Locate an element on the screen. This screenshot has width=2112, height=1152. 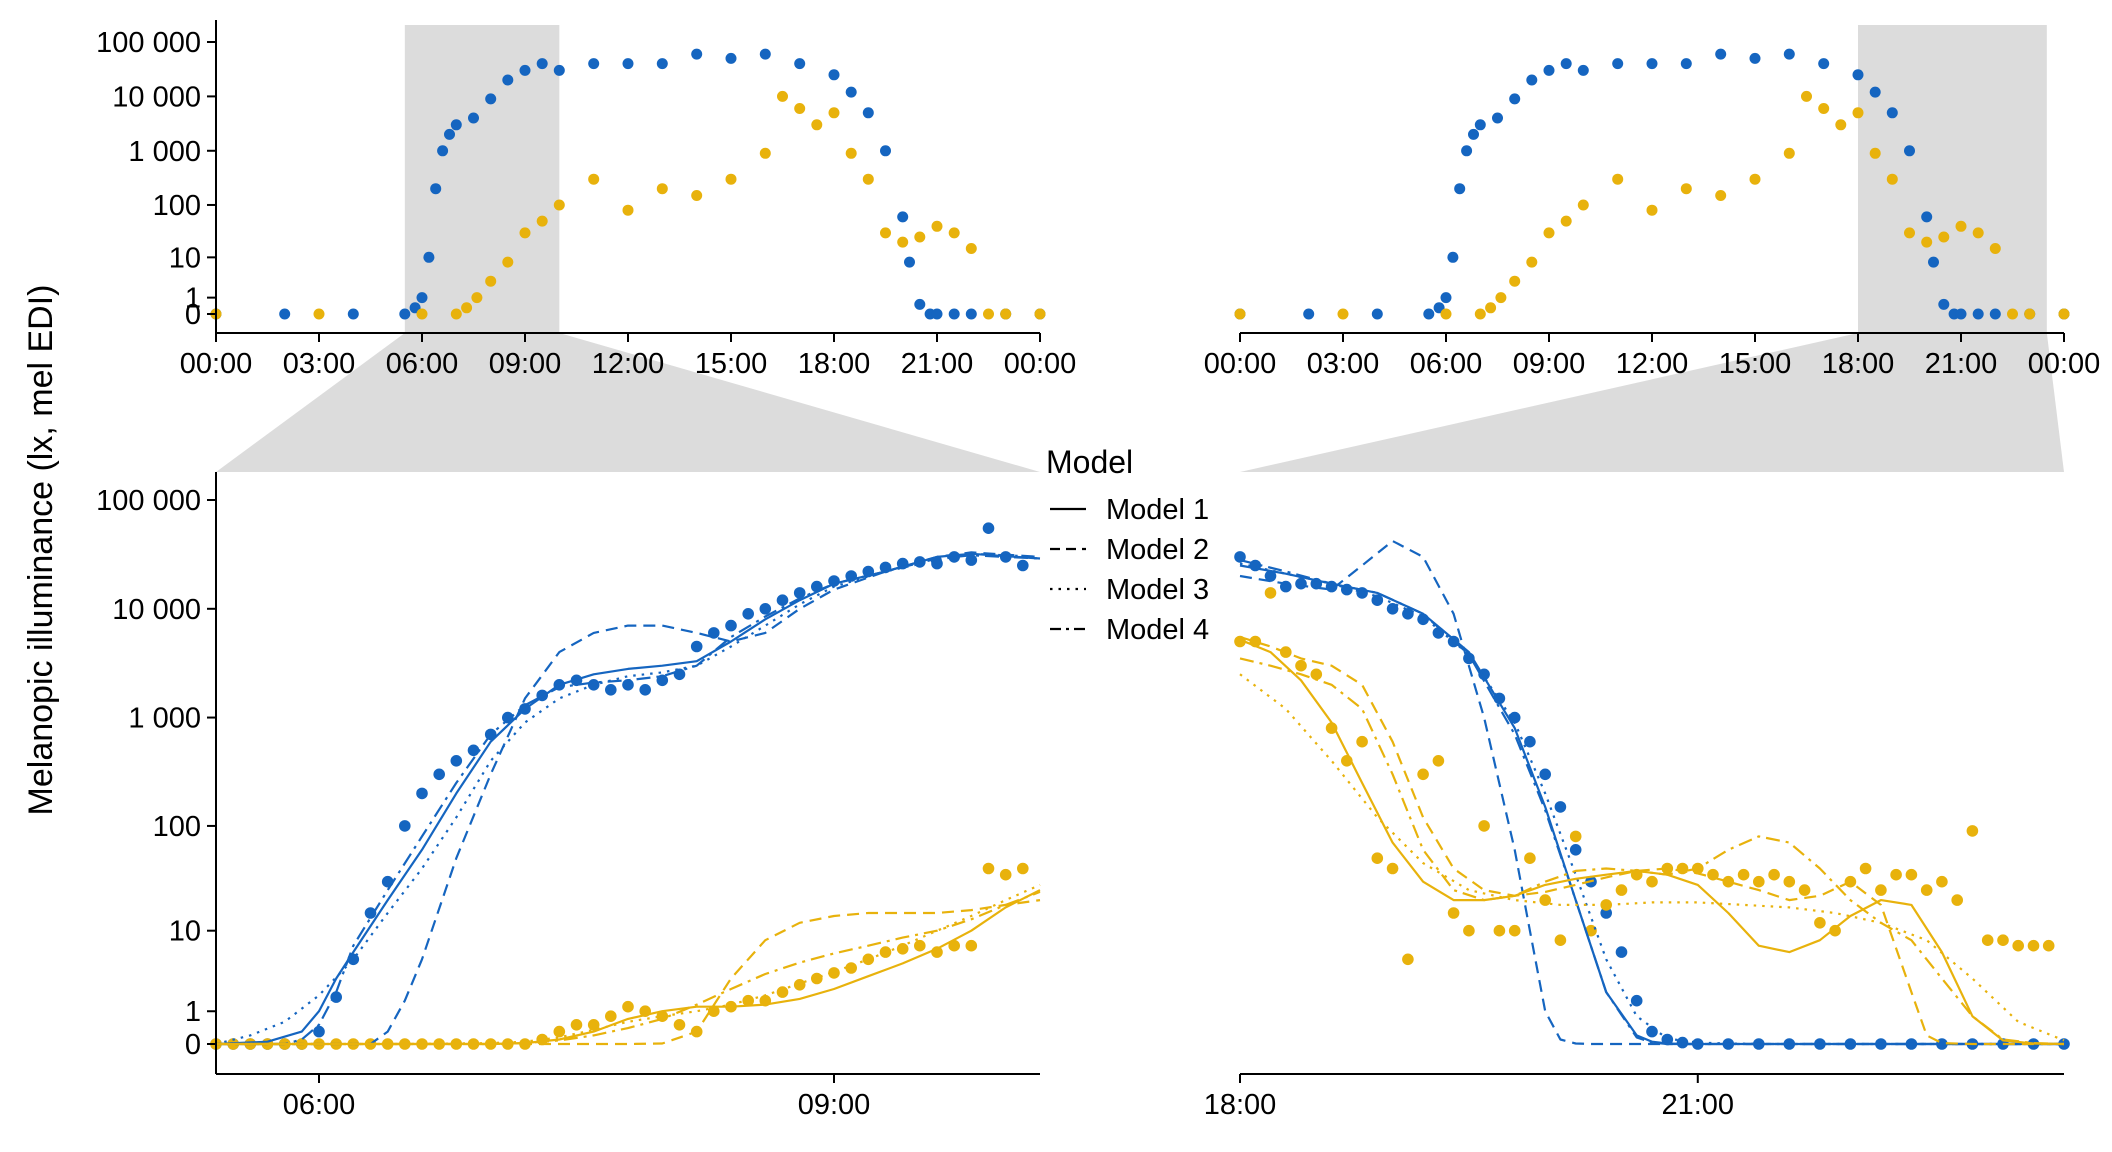
legend-label: Model 3 is located at coordinates (1157, 590).